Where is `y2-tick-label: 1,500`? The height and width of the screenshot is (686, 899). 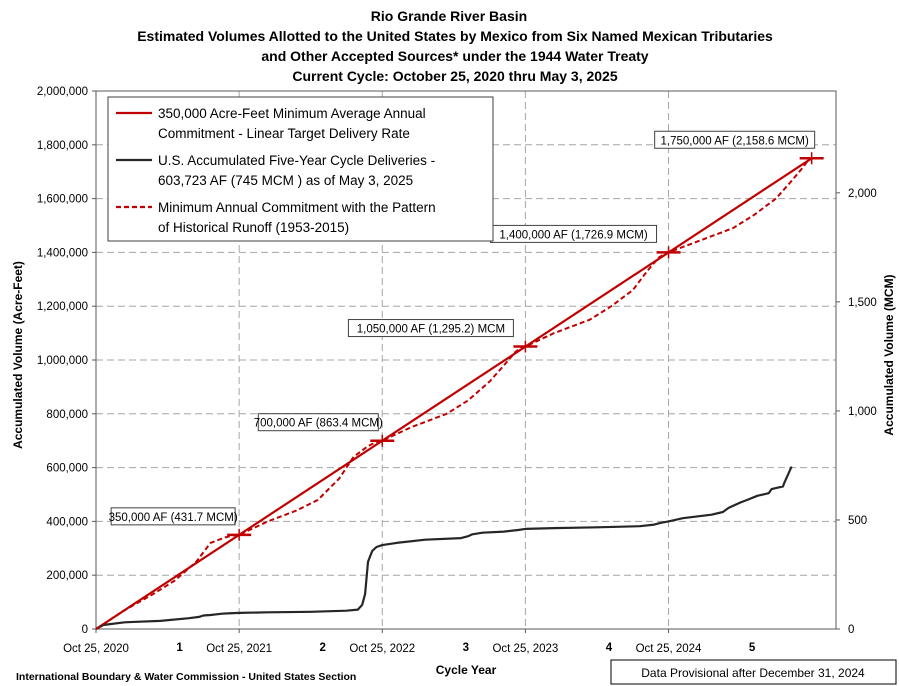
y2-tick-label: 1,500 is located at coordinates (862, 303).